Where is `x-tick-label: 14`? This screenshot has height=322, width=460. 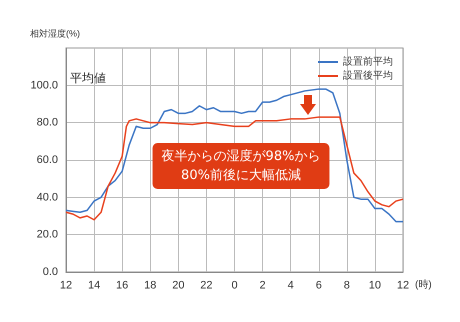 x-tick-label: 14 is located at coordinates (94, 286).